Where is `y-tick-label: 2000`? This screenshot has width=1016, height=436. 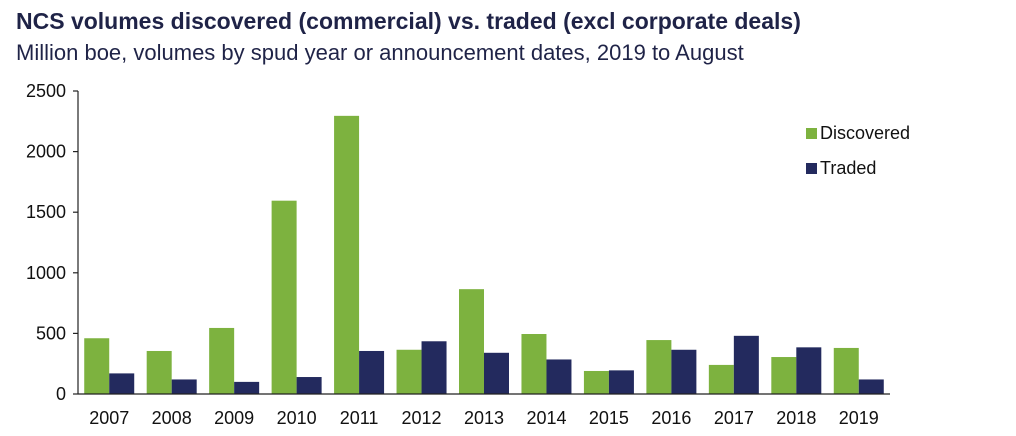
y-tick-label: 2000 is located at coordinates (46, 152).